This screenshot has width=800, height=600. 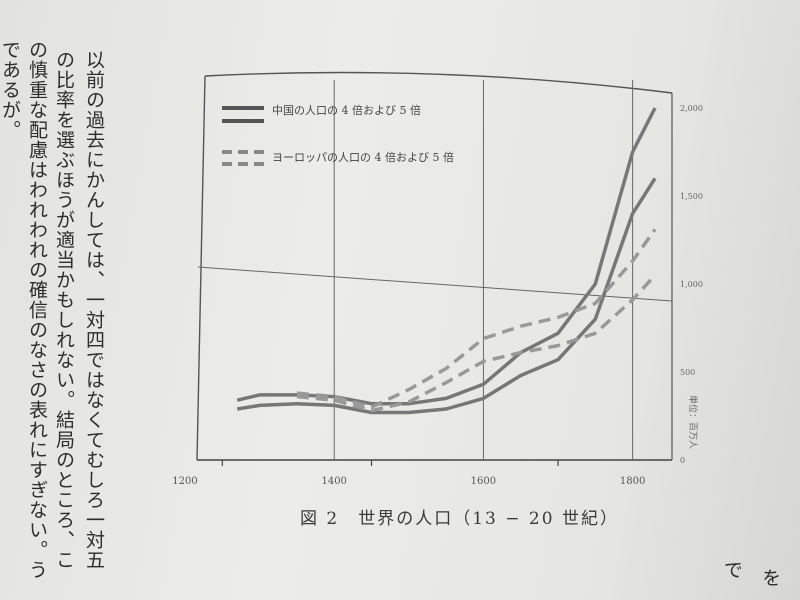 I want to click on y-tick-labels: 0 500 1,000 1,500 2,000, so click(x=691, y=284).